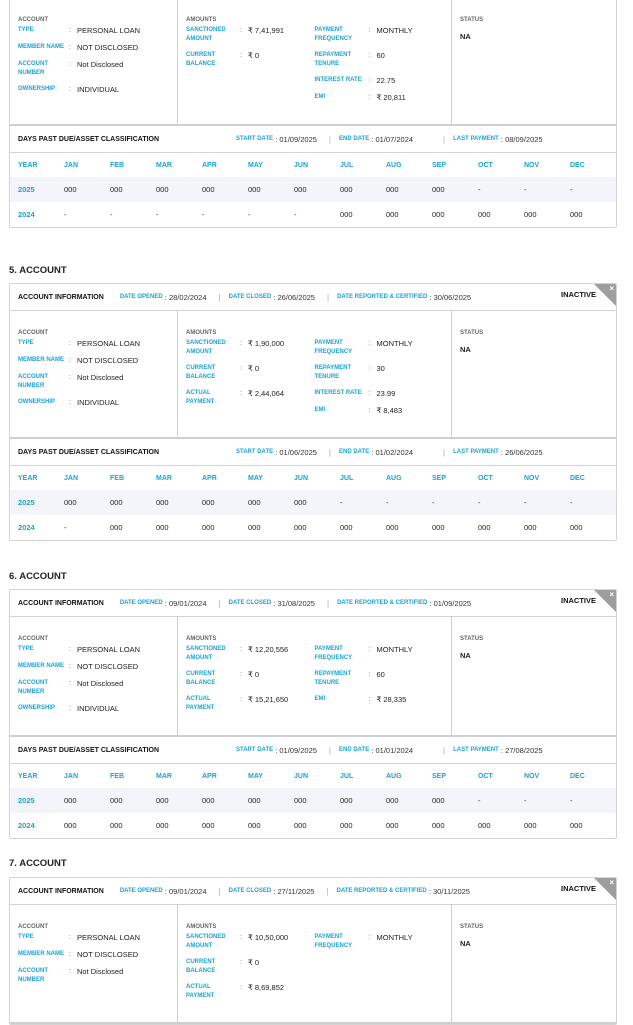 This screenshot has width=633, height=1025. I want to click on field-row: EMI: ₹ 8,483, so click(379, 411).